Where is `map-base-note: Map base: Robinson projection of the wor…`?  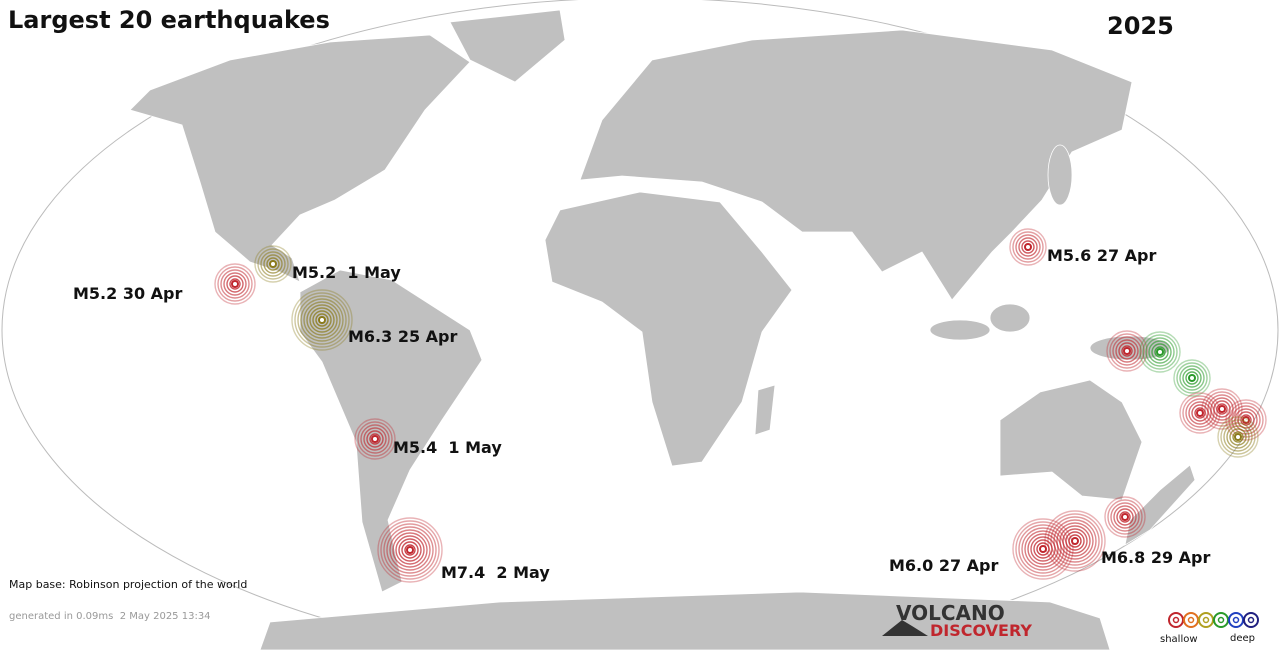 map-base-note: Map base: Robinson projection of the wor… is located at coordinates (128, 584).